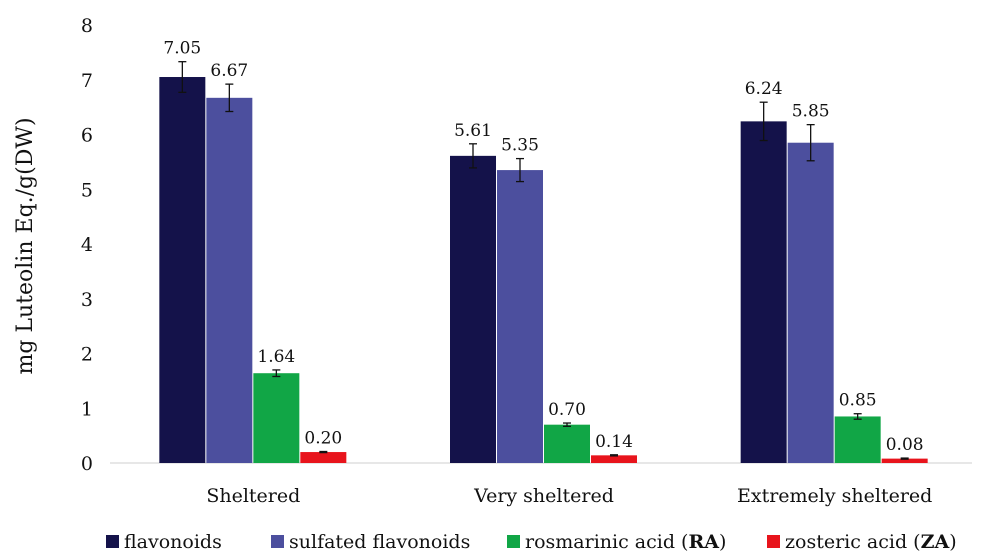 The width and height of the screenshot is (982, 557). Describe the element at coordinates (858, 401) in the screenshot. I see `data-label: 0.85` at that location.